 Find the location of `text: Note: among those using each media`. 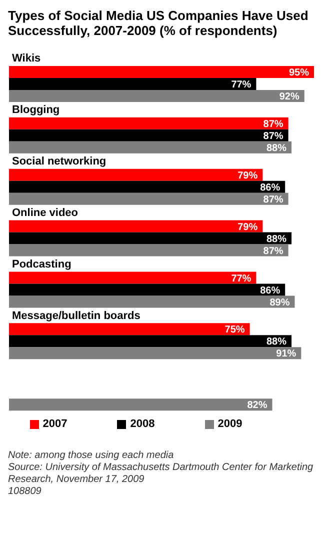

text: Note: among those using each media is located at coordinates (91, 456).